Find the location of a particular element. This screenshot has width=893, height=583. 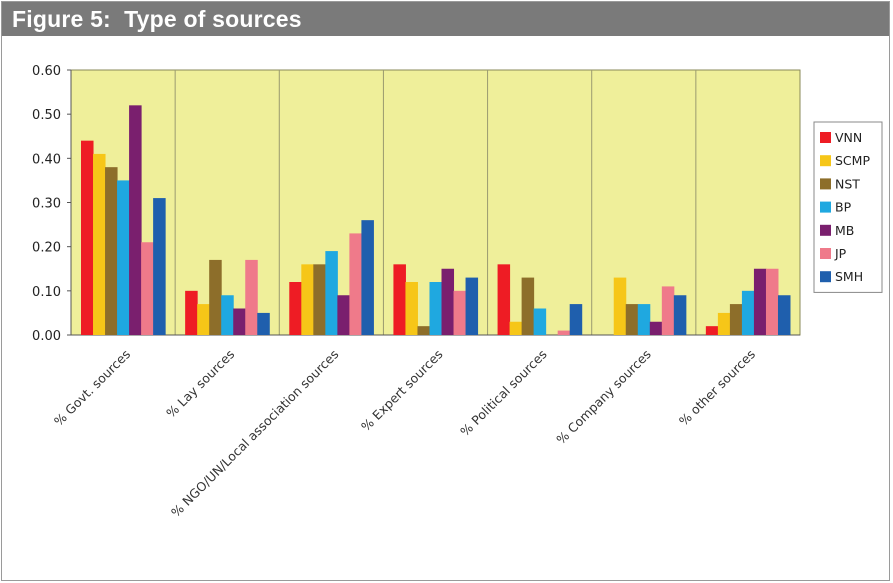

legend-swatch-jp is located at coordinates (825, 253).